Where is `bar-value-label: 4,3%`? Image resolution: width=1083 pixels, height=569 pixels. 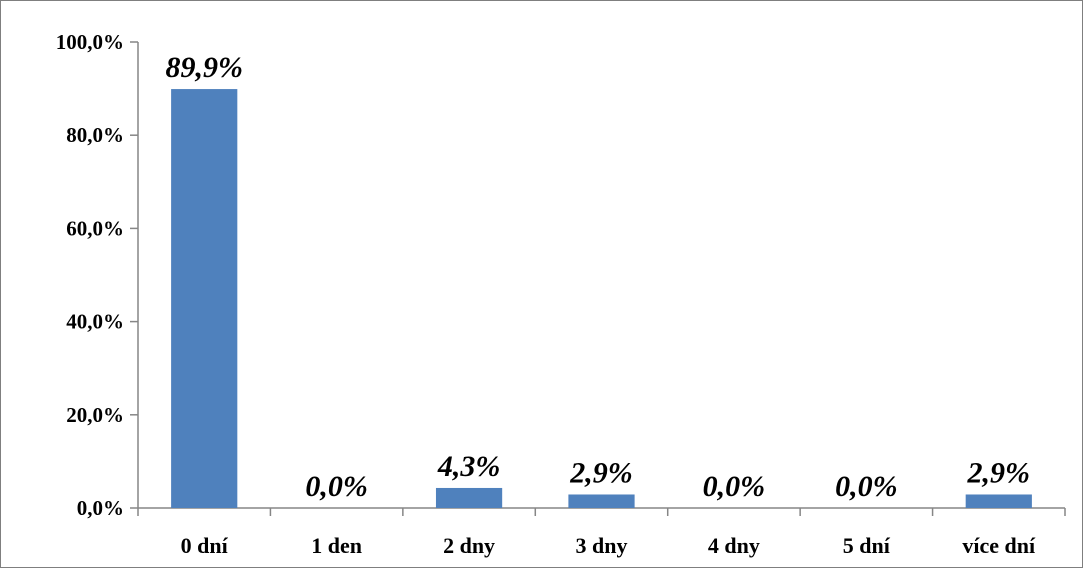 bar-value-label: 4,3% is located at coordinates (469, 466).